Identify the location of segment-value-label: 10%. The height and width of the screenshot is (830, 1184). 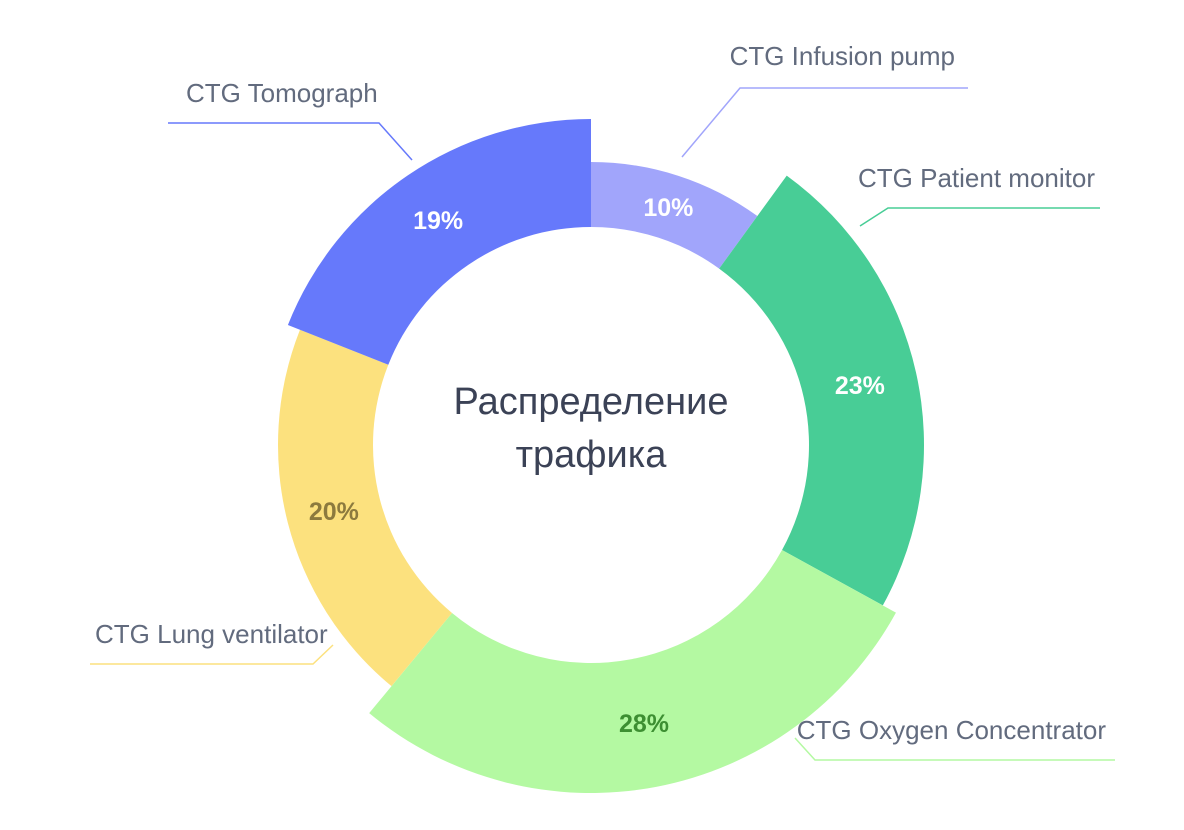
(668, 208).